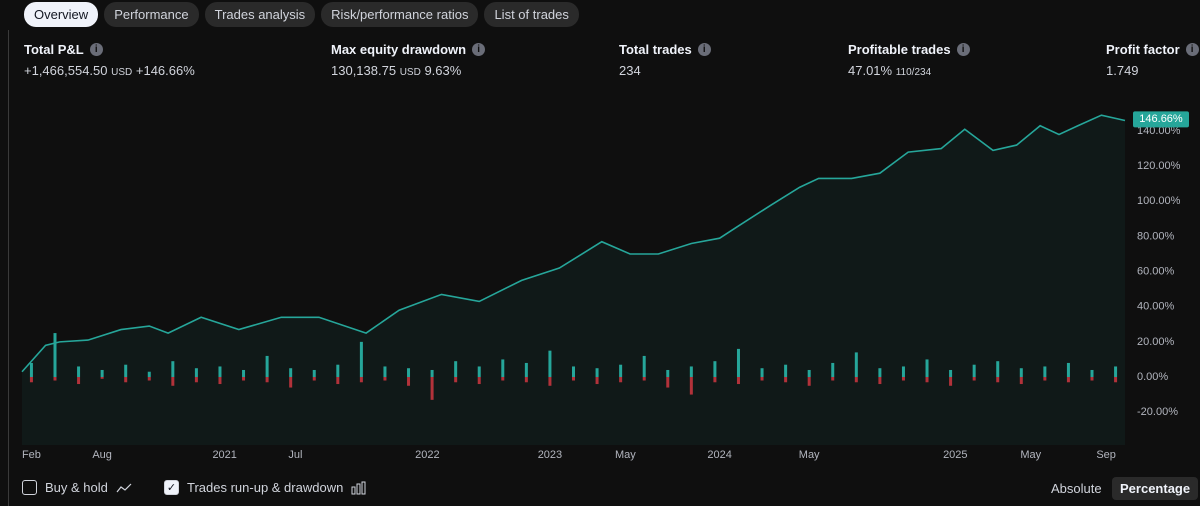 The height and width of the screenshot is (506, 1200). I want to click on x-tick-label: Sep, so click(1106, 455).